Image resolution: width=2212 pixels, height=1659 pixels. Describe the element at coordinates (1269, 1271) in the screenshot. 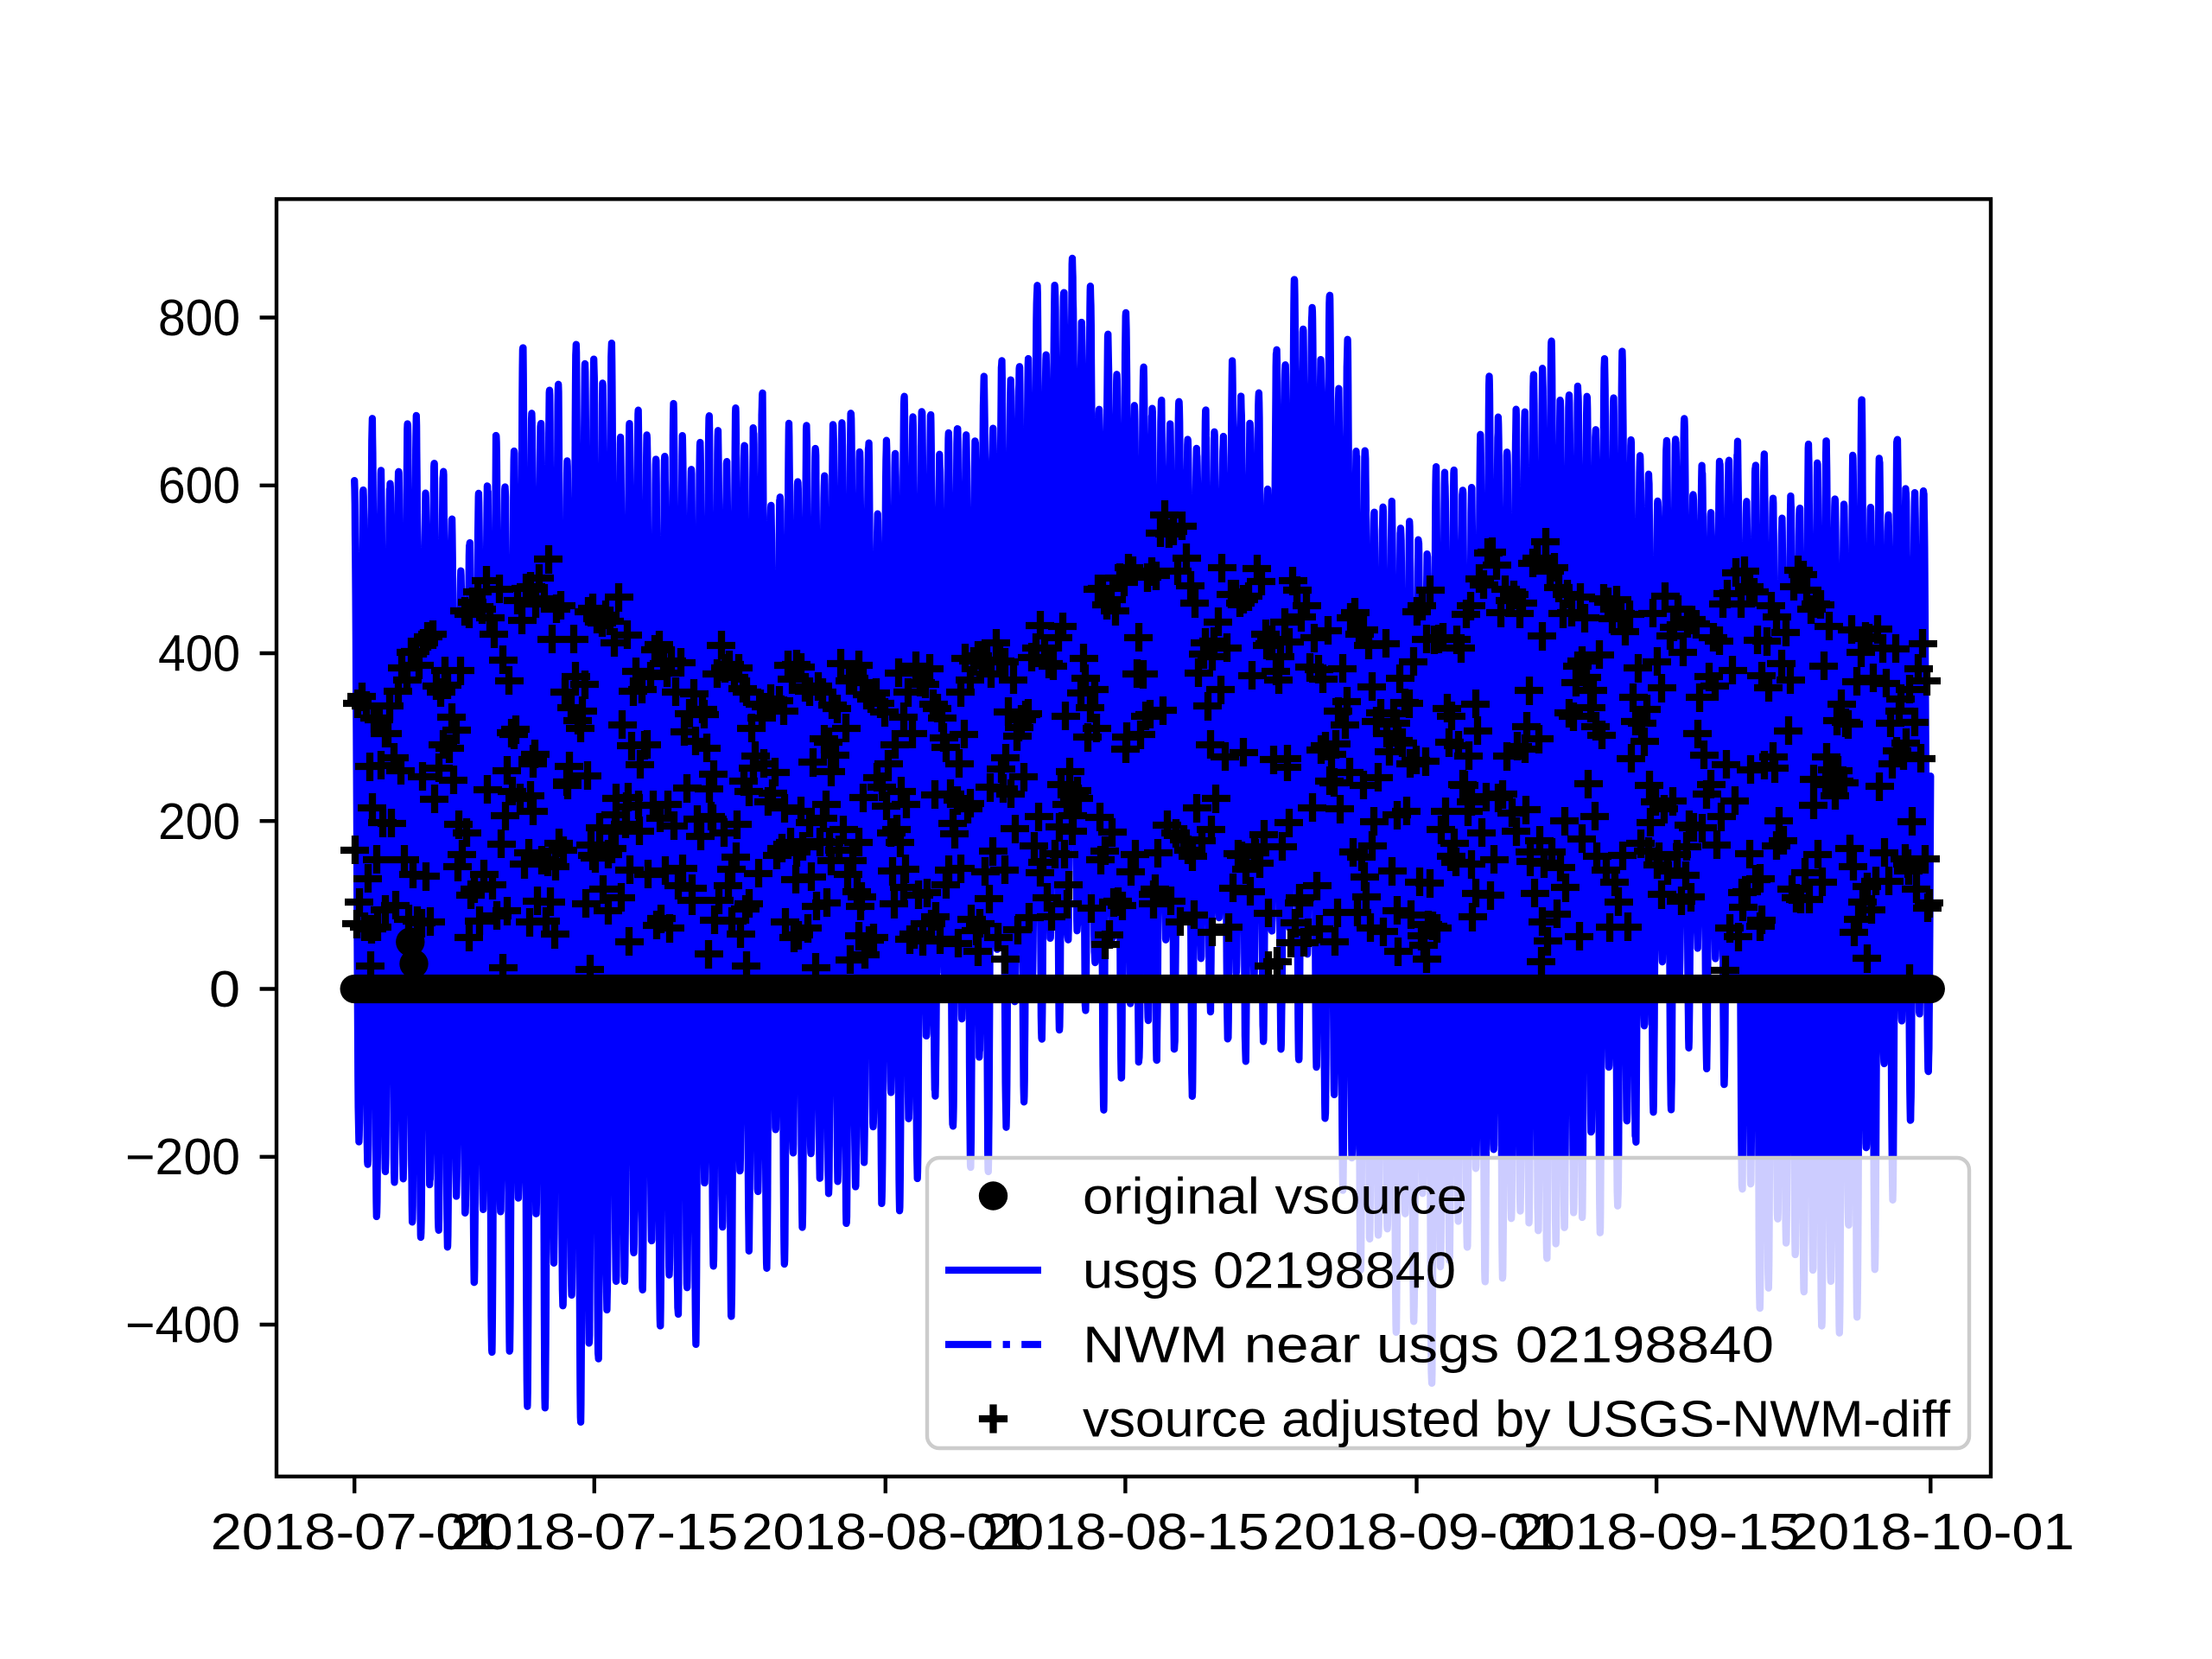

I see `svg-text: usgs 02198840` at that location.